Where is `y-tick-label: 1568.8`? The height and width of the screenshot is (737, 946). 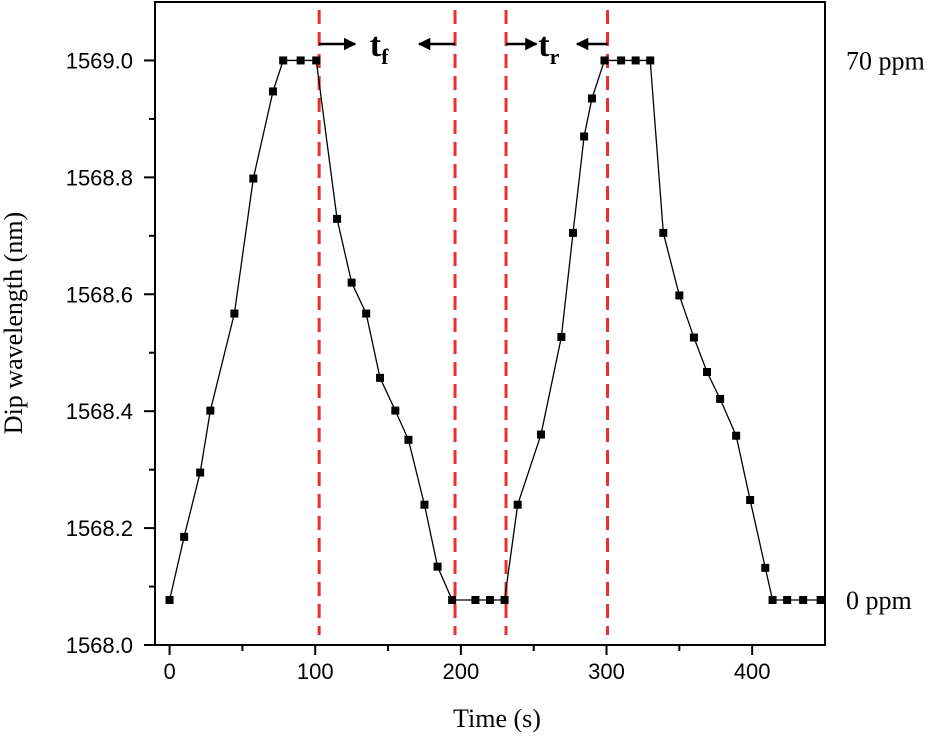 y-tick-label: 1568.8 is located at coordinates (99, 177).